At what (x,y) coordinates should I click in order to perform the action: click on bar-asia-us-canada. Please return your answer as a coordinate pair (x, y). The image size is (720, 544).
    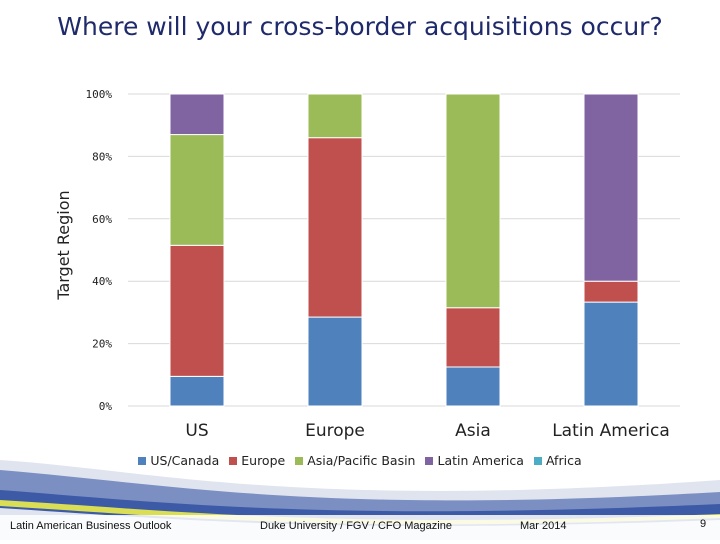
    Looking at the image, I should click on (473, 386).